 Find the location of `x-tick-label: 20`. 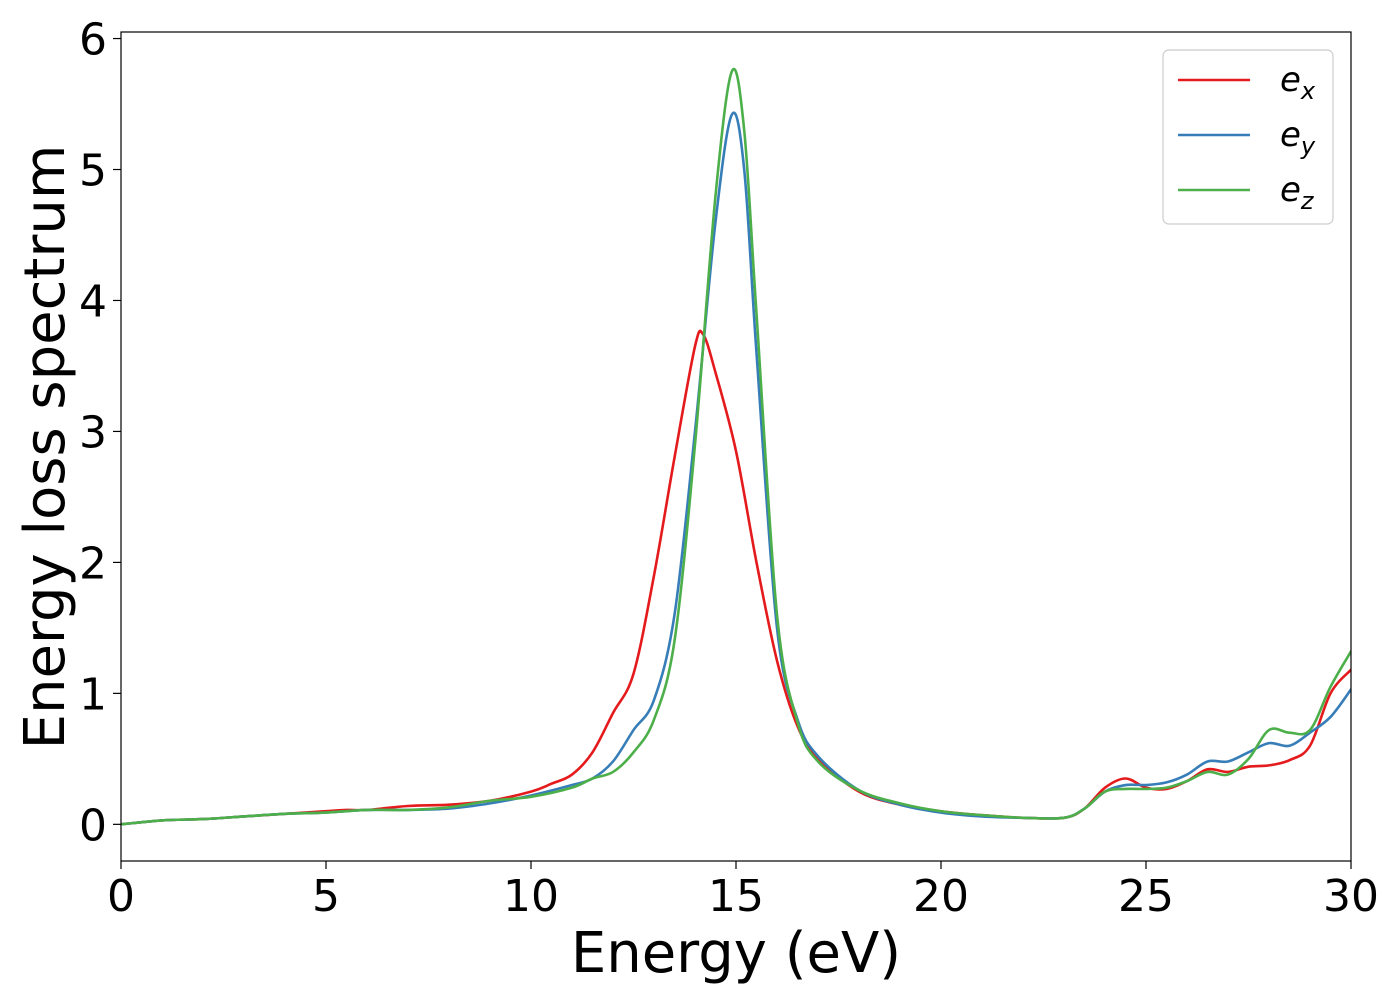

x-tick-label: 20 is located at coordinates (941, 896).